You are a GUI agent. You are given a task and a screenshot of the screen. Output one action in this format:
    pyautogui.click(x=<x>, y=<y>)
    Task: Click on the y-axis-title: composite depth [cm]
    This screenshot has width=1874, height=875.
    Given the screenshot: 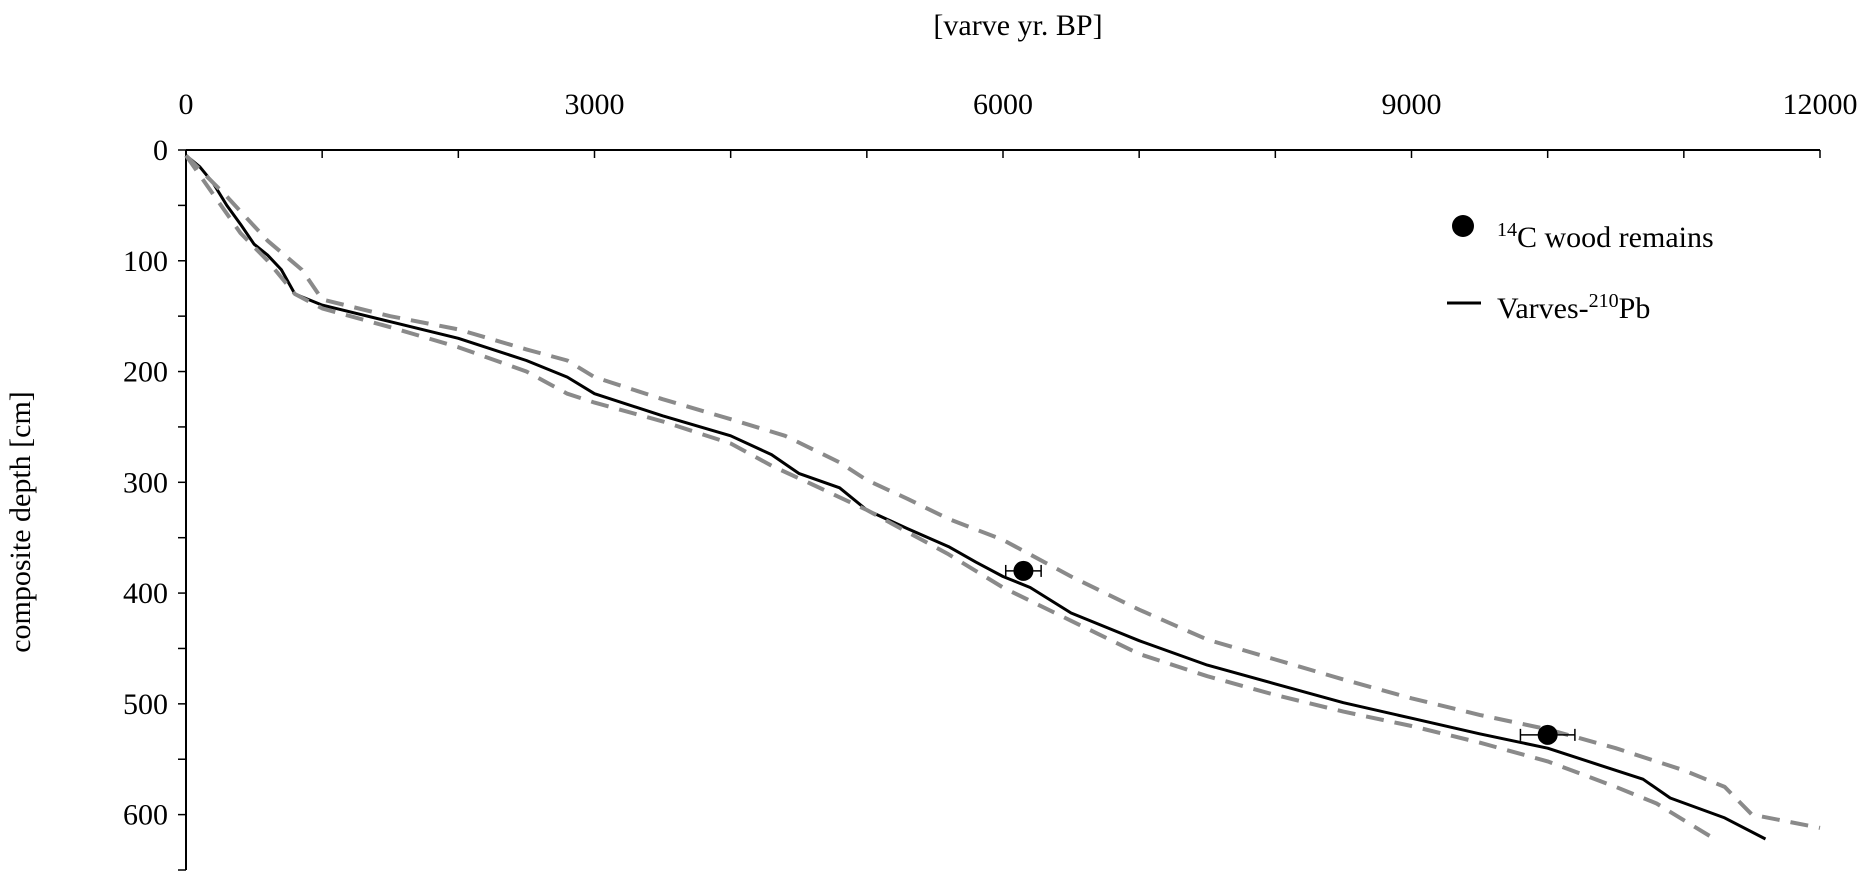 What is the action you would take?
    pyautogui.click(x=20, y=522)
    